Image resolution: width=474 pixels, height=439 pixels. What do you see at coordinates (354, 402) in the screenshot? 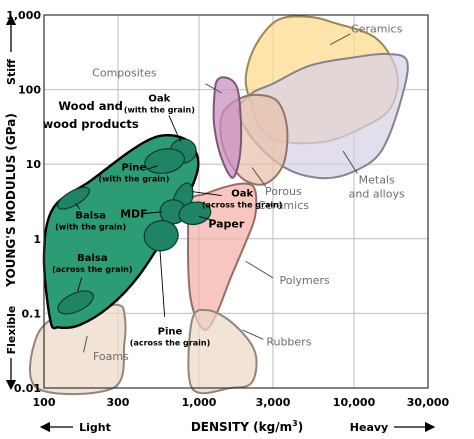
I see `x-tick-label: 10,000` at bounding box center [354, 402].